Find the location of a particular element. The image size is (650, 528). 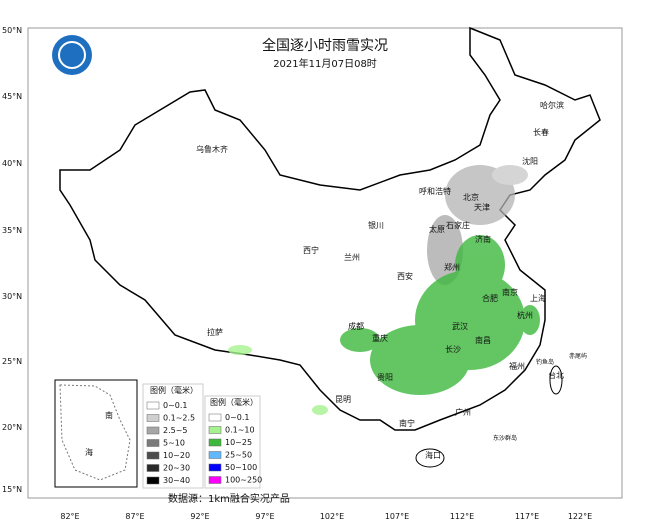

city-label: 天津 is located at coordinates (482, 207).